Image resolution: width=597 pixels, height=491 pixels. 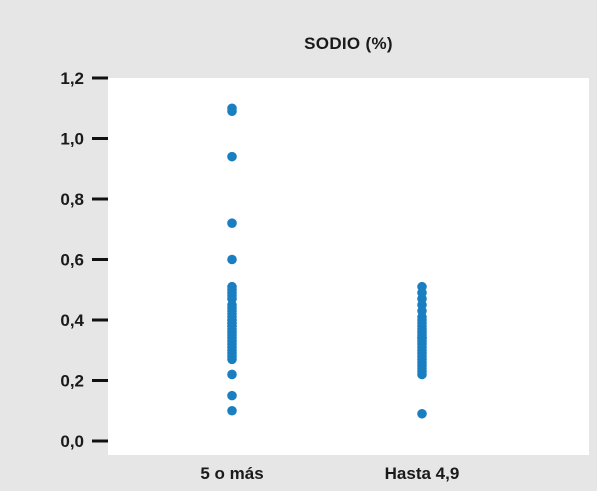 What do you see at coordinates (422, 473) in the screenshot?
I see `x-category-label: Hasta 4,9` at bounding box center [422, 473].